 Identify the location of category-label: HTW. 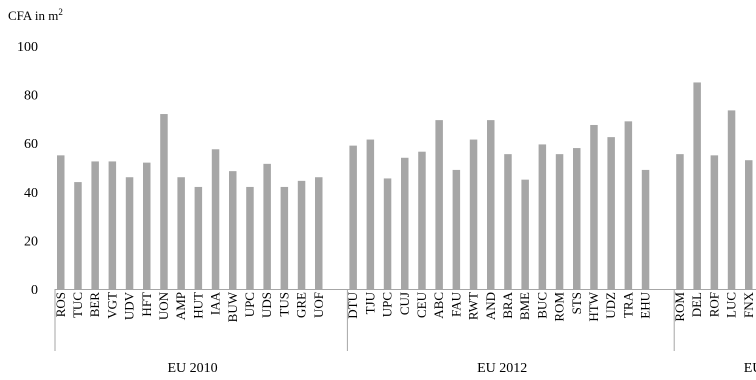
(593, 306).